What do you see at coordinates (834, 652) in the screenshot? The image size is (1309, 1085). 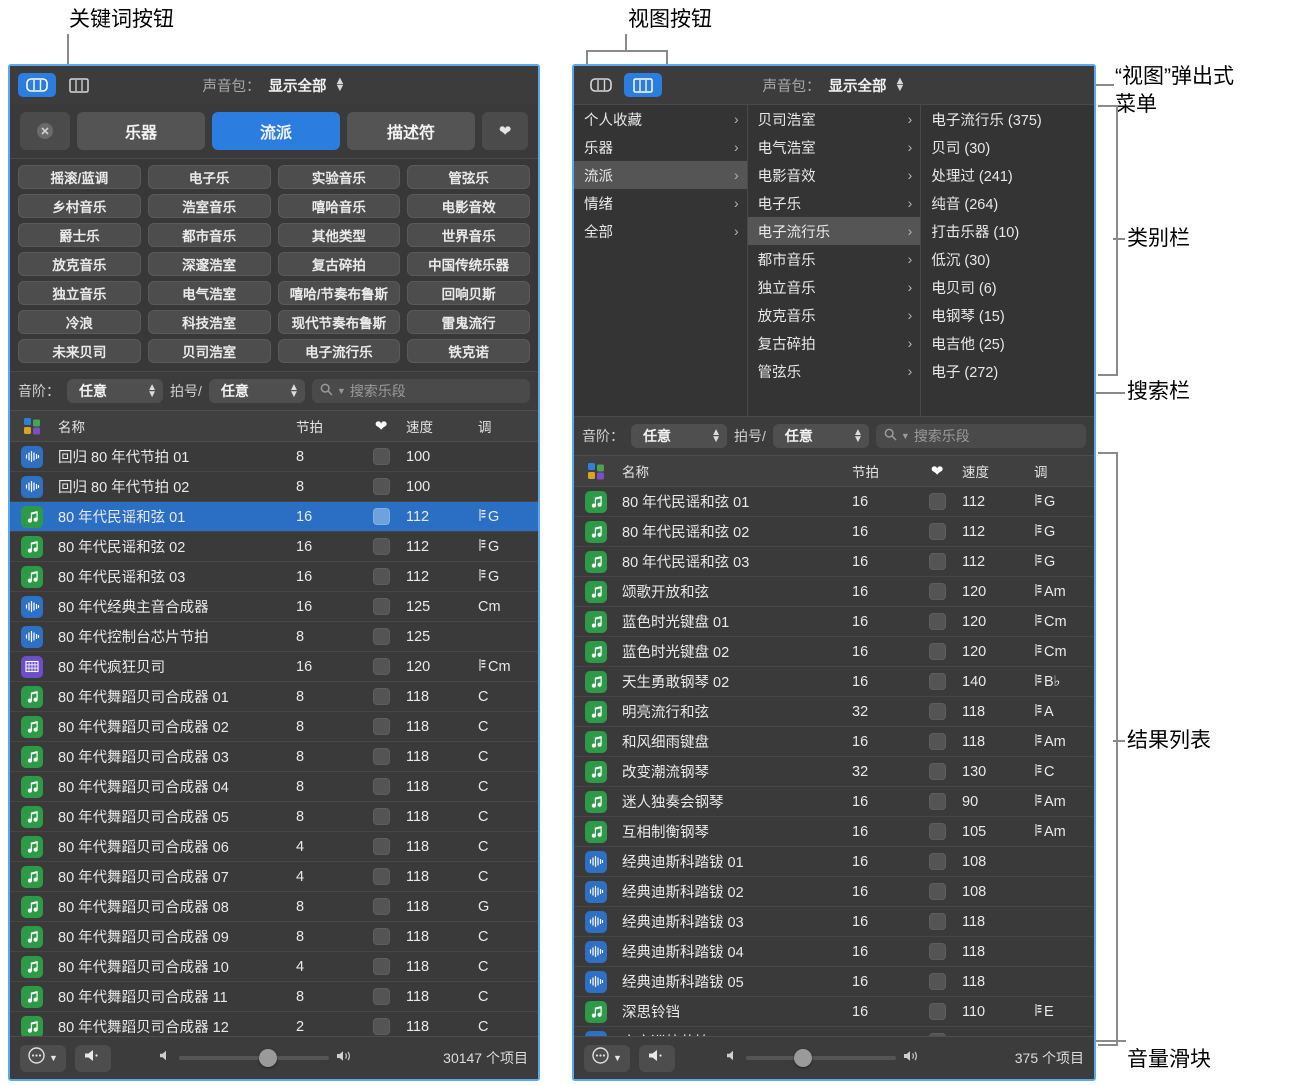 I see `table-row: 蓝色时光键盘 02 16 120 Cm` at bounding box center [834, 652].